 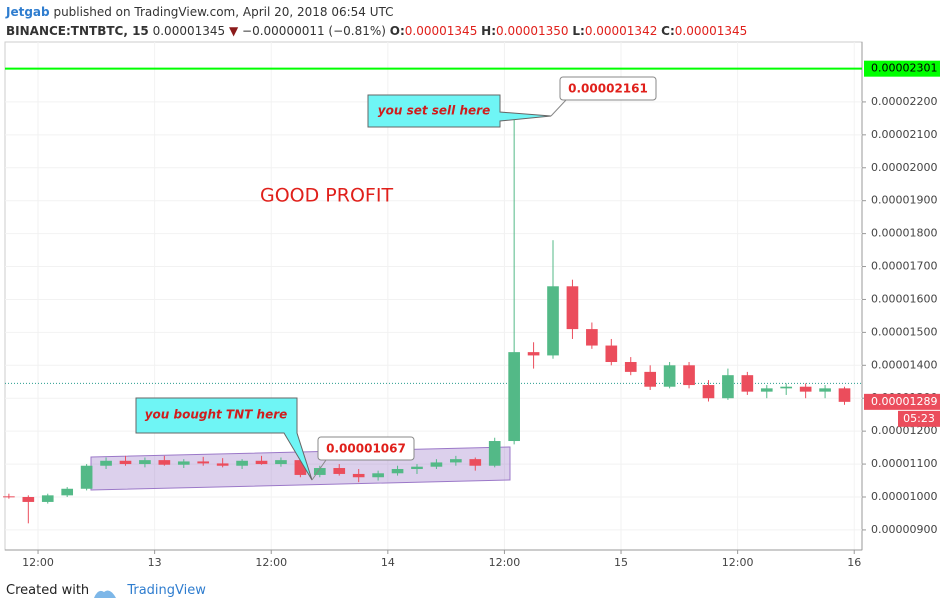 What do you see at coordinates (904, 167) in the screenshot?
I see `y-tick-label: 0.00002000` at bounding box center [904, 167].